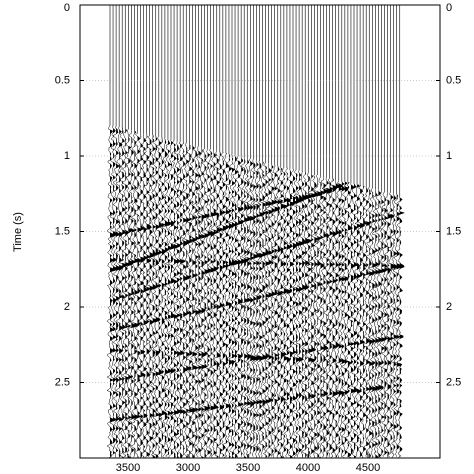 This screenshot has height=474, width=474. Describe the element at coordinates (62, 231) in the screenshot. I see `y-tick-label: 1.5` at that location.